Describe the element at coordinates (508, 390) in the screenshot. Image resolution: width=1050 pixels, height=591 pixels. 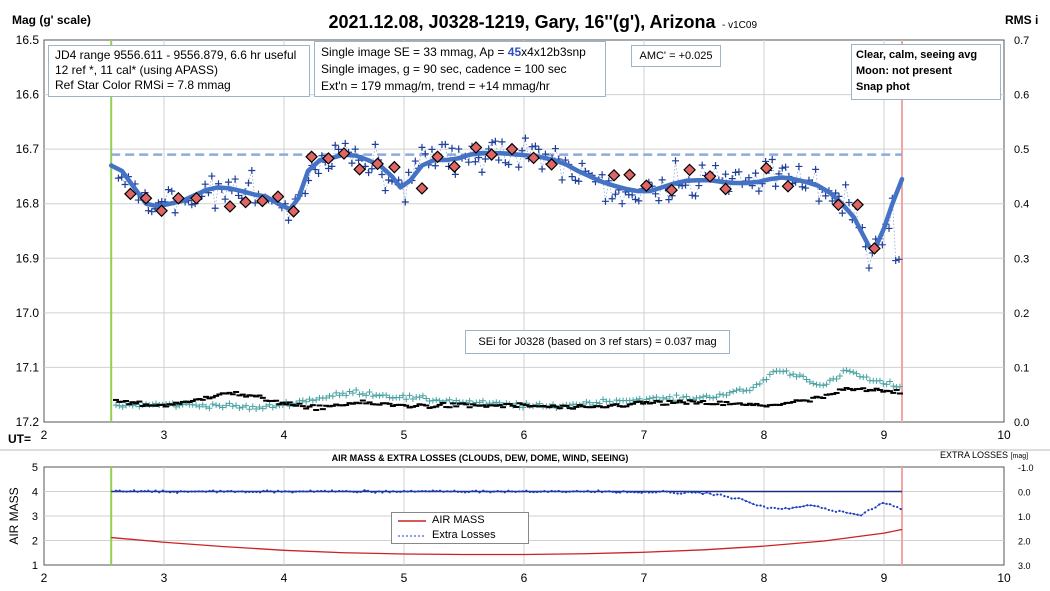
I see `rms-traces` at that location.